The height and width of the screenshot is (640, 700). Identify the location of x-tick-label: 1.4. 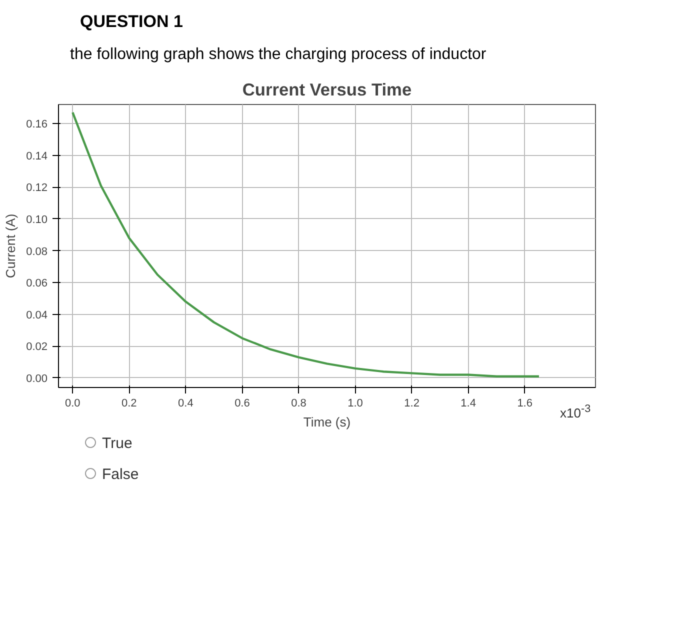
(468, 404).